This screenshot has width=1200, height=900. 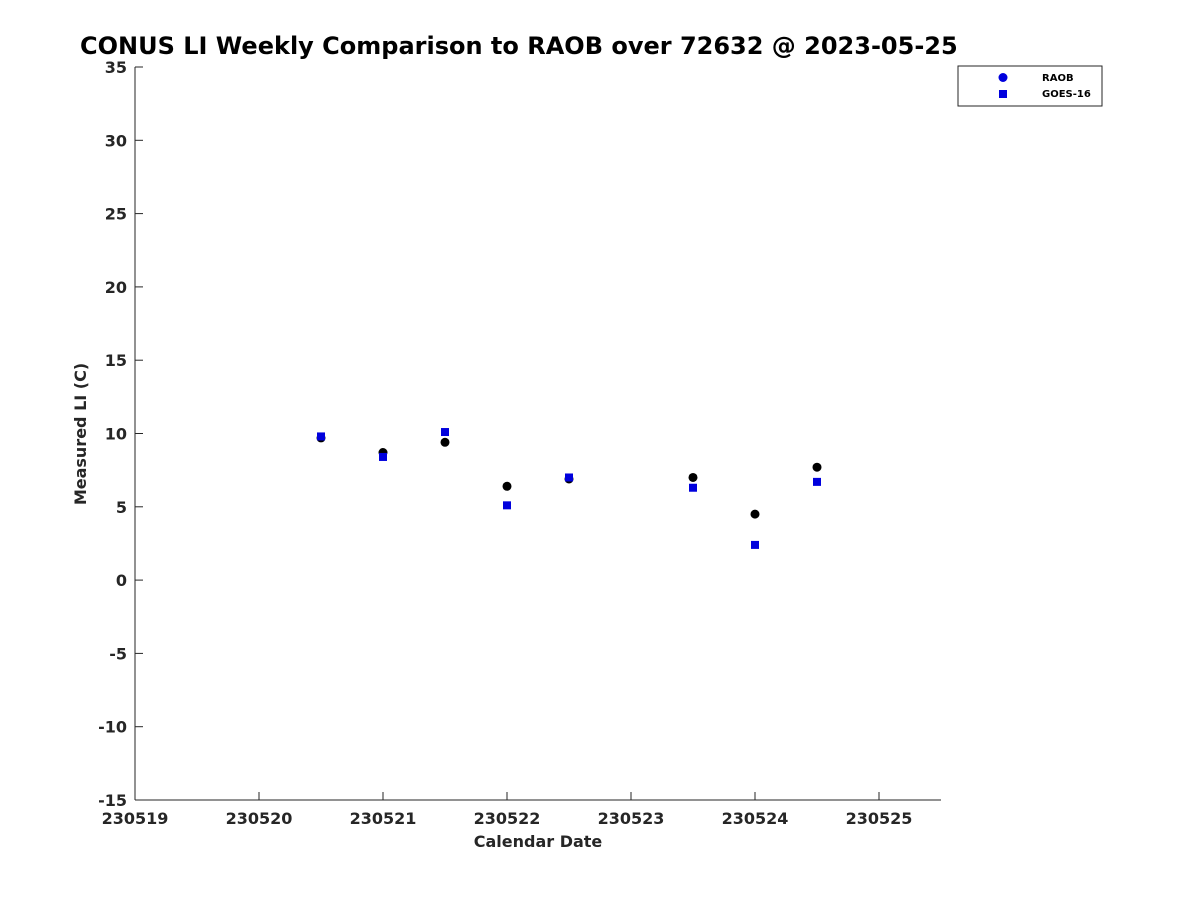 I want to click on y-axis-ticks: -15 -10 -5 0 5 10 15 20 25 30 35, so click(x=120, y=434).